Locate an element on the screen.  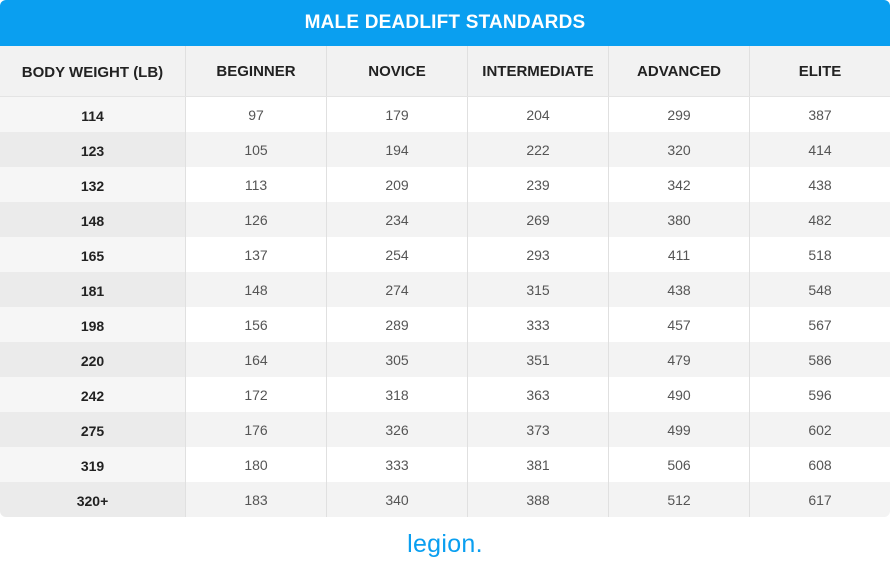
column-header: ADVANCED is located at coordinates (678, 71).